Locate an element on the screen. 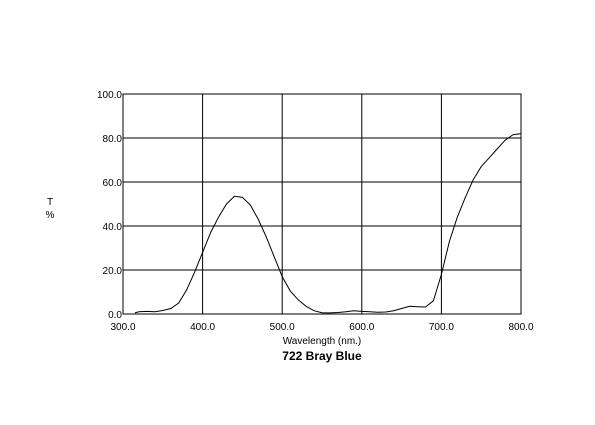  y-axis-label-bottom: % is located at coordinates (50, 215).